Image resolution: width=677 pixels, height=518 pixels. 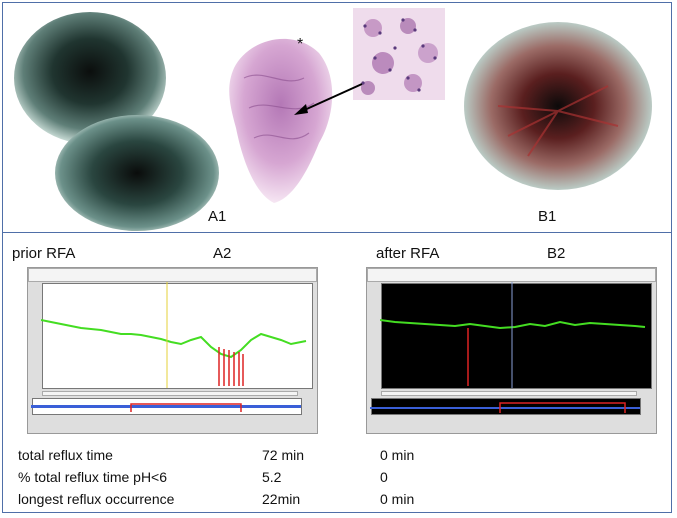 What do you see at coordinates (511, 275) in the screenshot?
I see `toolbar-after` at bounding box center [511, 275].